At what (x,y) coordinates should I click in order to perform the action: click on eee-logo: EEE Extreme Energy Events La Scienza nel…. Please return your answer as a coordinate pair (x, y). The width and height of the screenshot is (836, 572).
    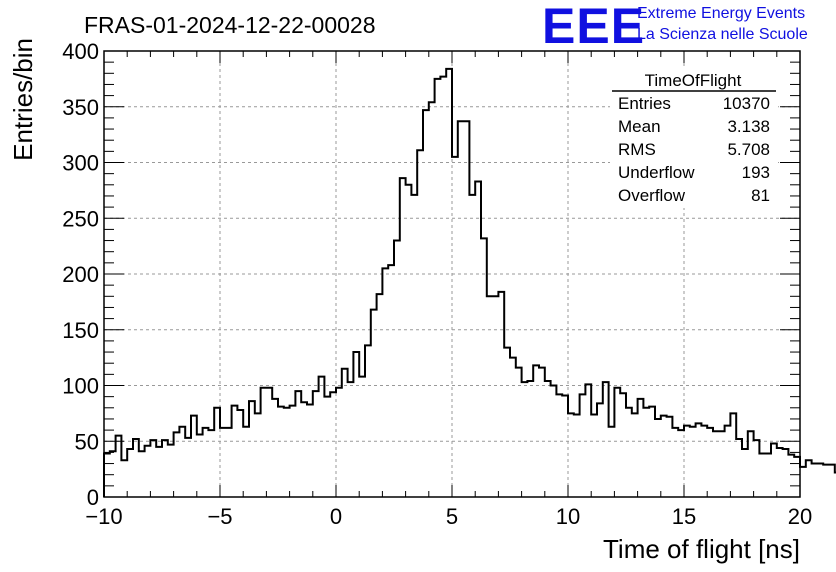
    Looking at the image, I should click on (675, 27).